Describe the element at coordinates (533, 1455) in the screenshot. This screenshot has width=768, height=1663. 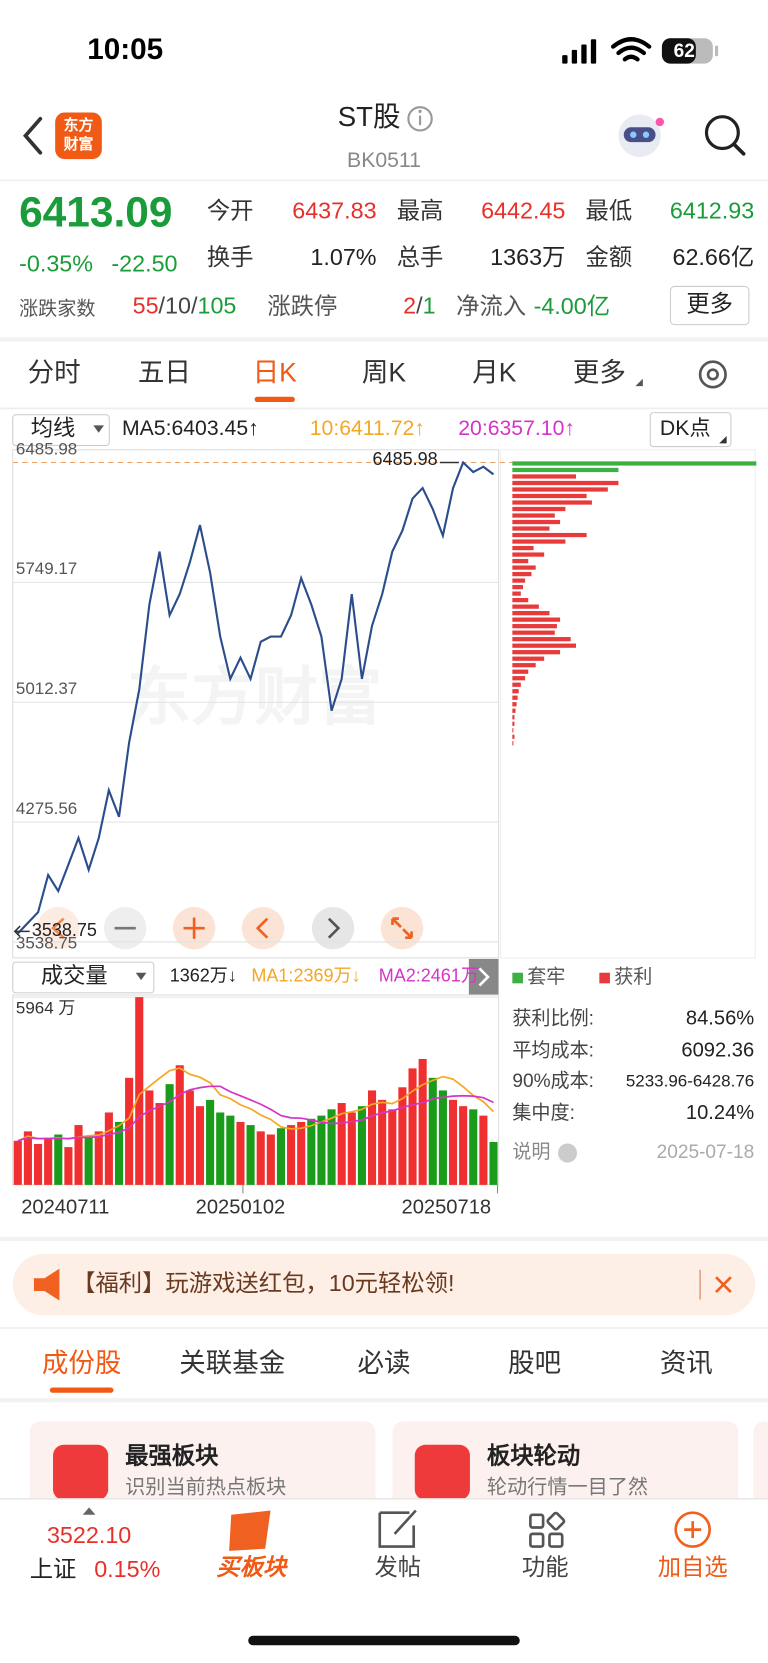
I see `card-title: 板块轮动` at that location.